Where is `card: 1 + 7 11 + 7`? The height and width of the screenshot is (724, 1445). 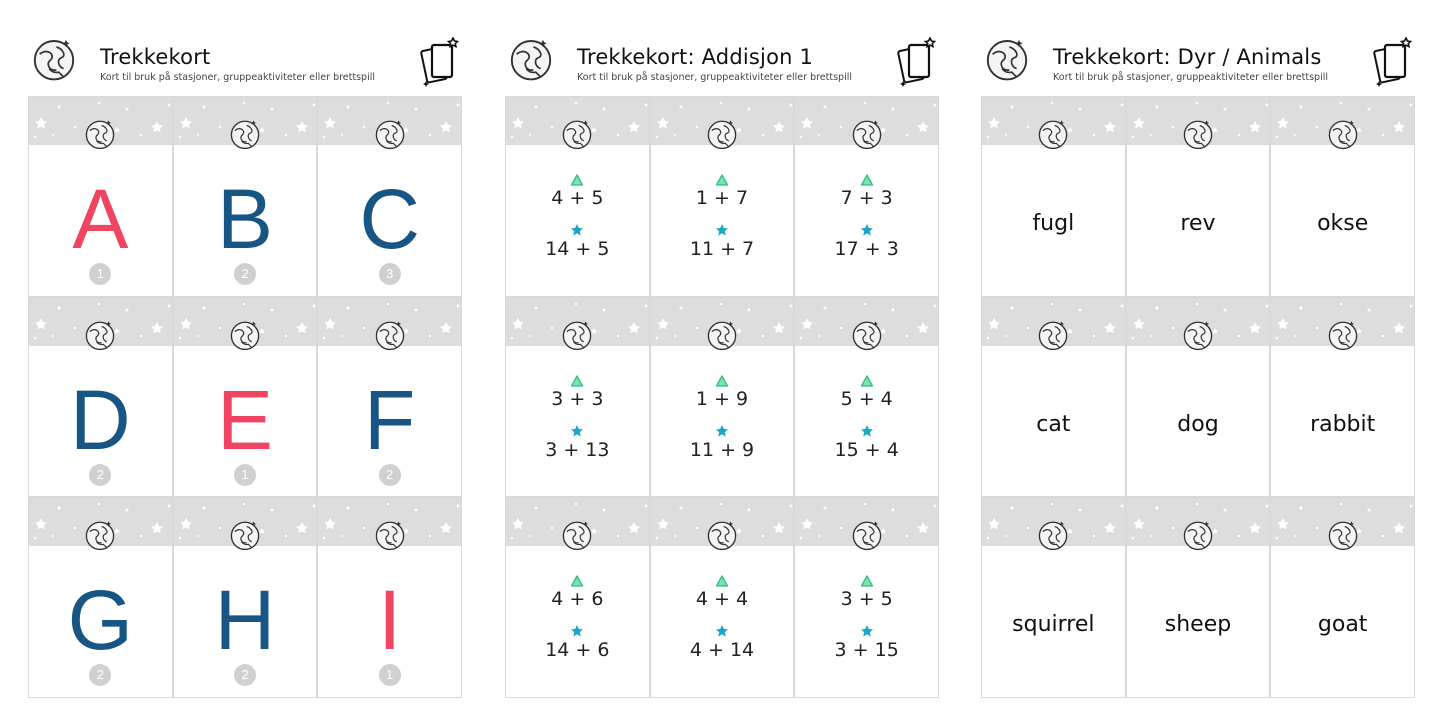 card: 1 + 7 11 + 7 is located at coordinates (722, 196).